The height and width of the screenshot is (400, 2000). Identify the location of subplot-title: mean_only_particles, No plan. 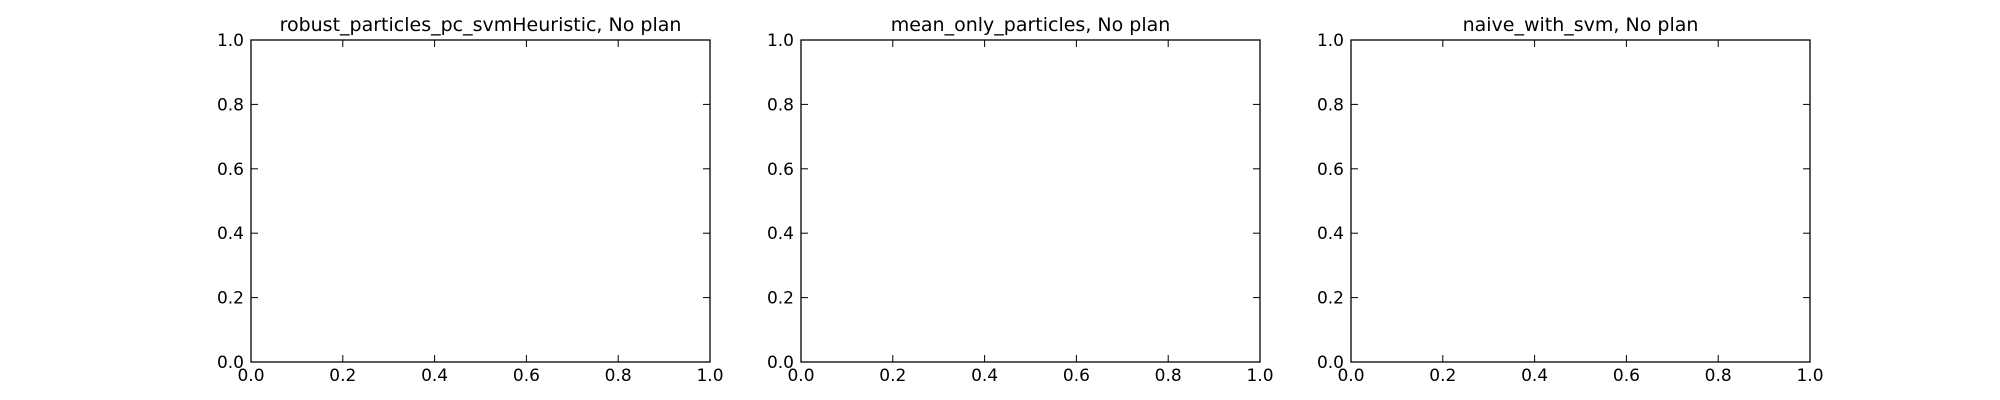
(1031, 25).